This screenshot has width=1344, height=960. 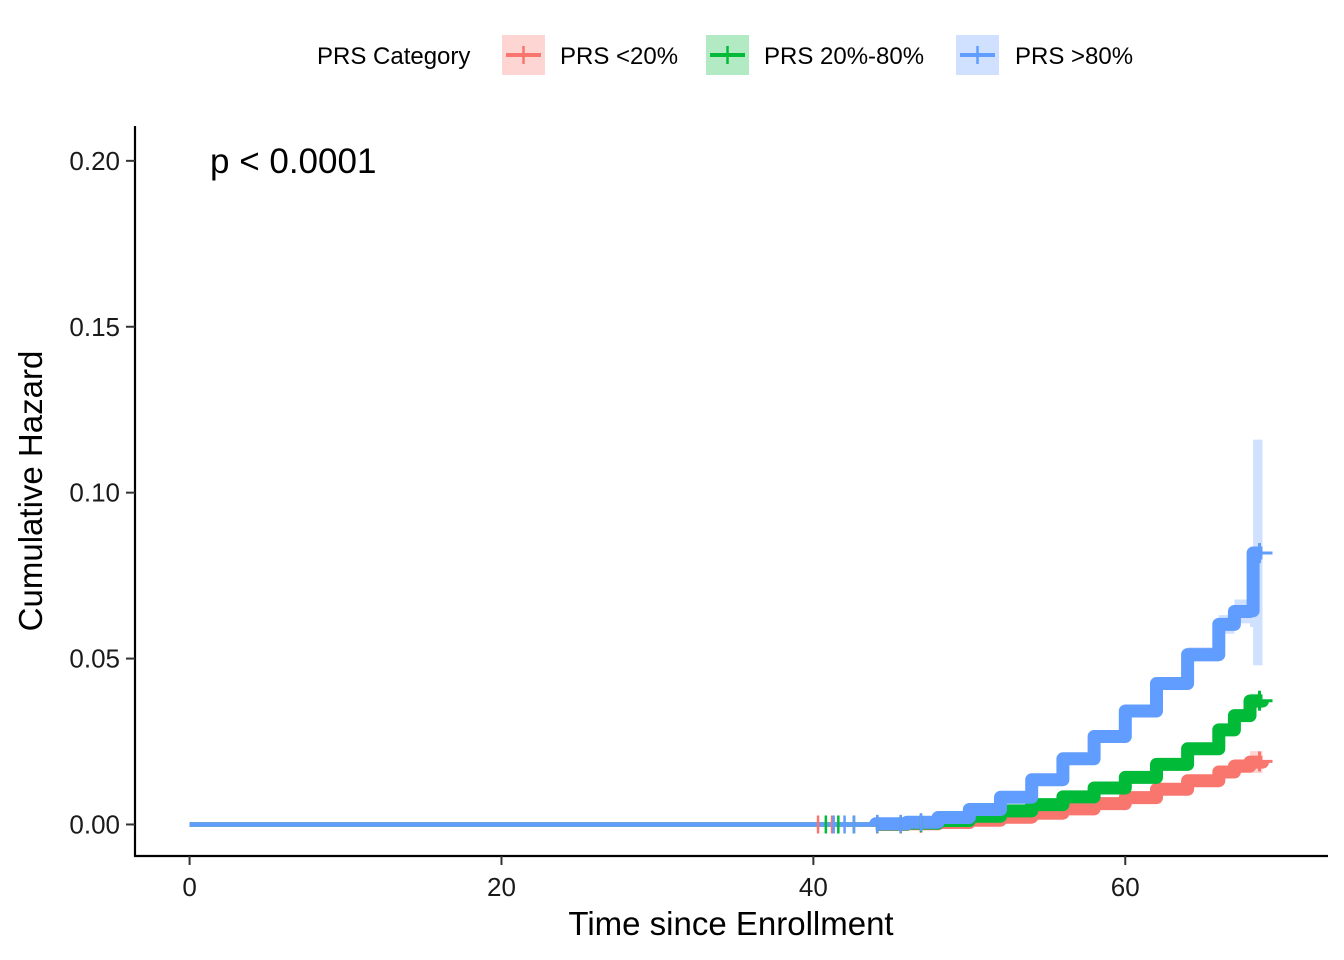 I want to click on y-axis-ticks: 0.00 0.05 0.10 0.15 0.20, so click(x=102, y=492).